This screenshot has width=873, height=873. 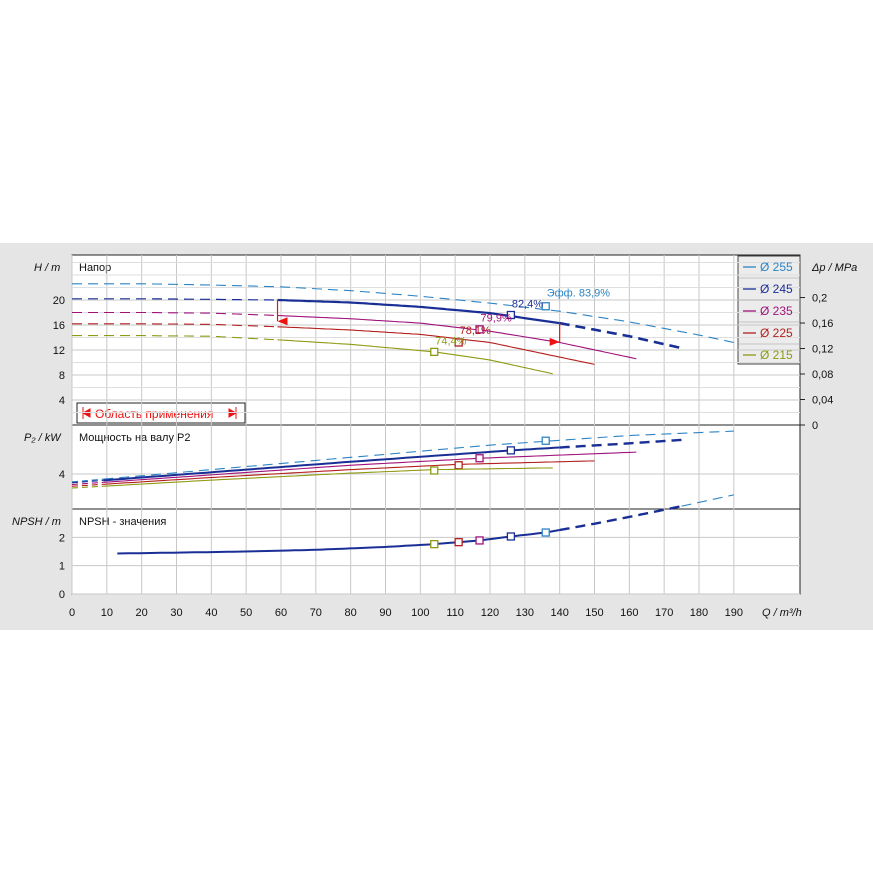 What do you see at coordinates (135, 438) in the screenshot?
I see `power-panel-title: Мощность на валу P2` at bounding box center [135, 438].